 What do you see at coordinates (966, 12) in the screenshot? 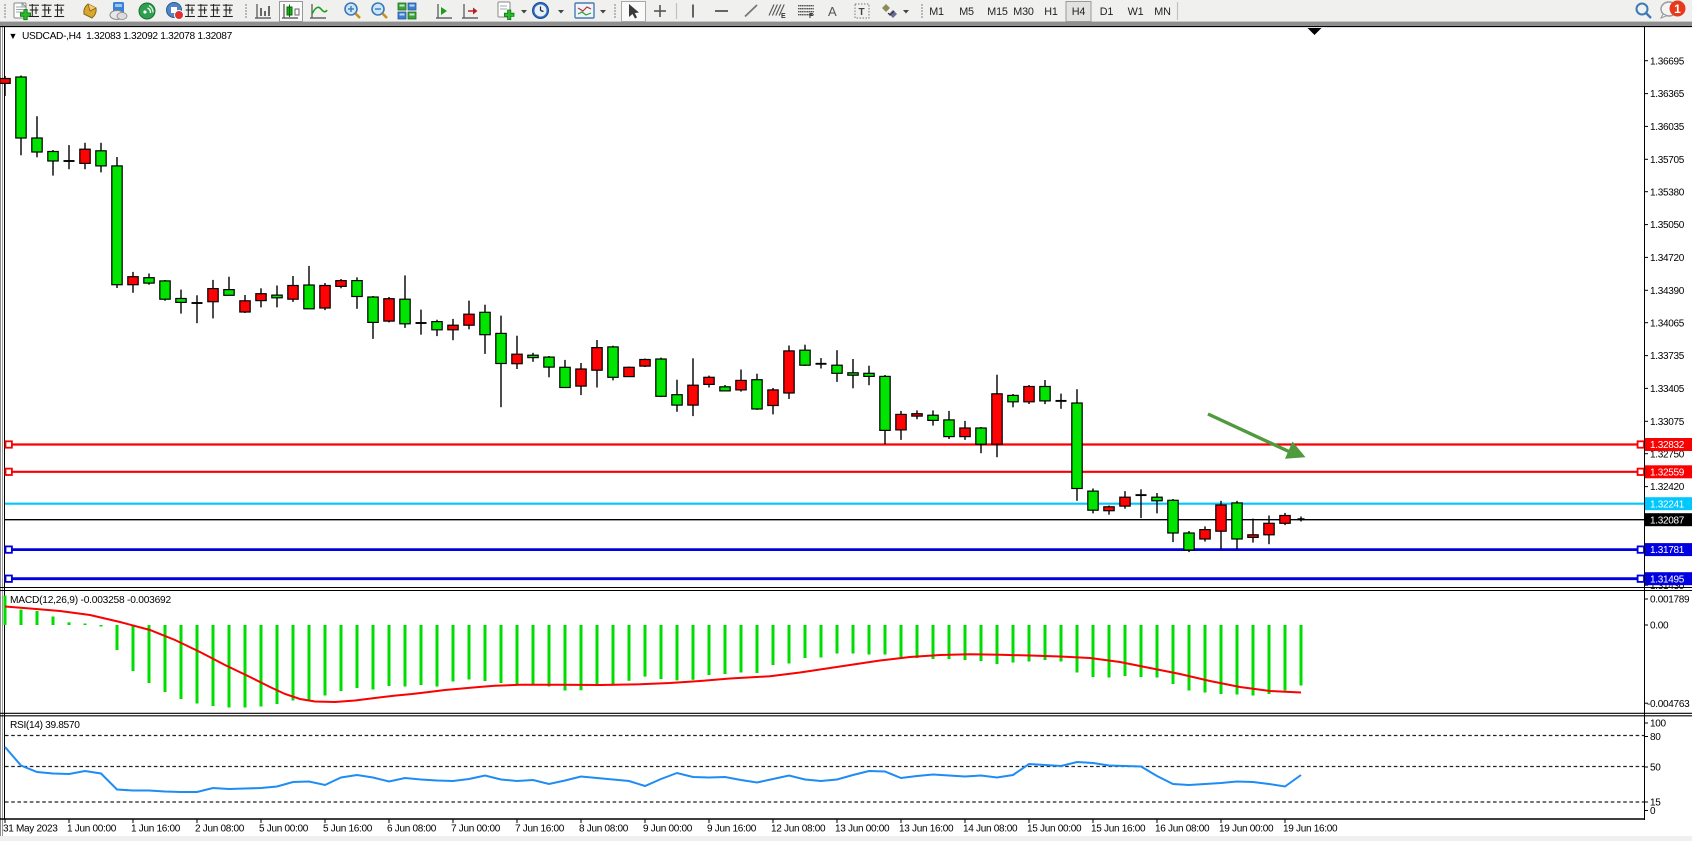
I see `svg-text: M5` at bounding box center [966, 12].